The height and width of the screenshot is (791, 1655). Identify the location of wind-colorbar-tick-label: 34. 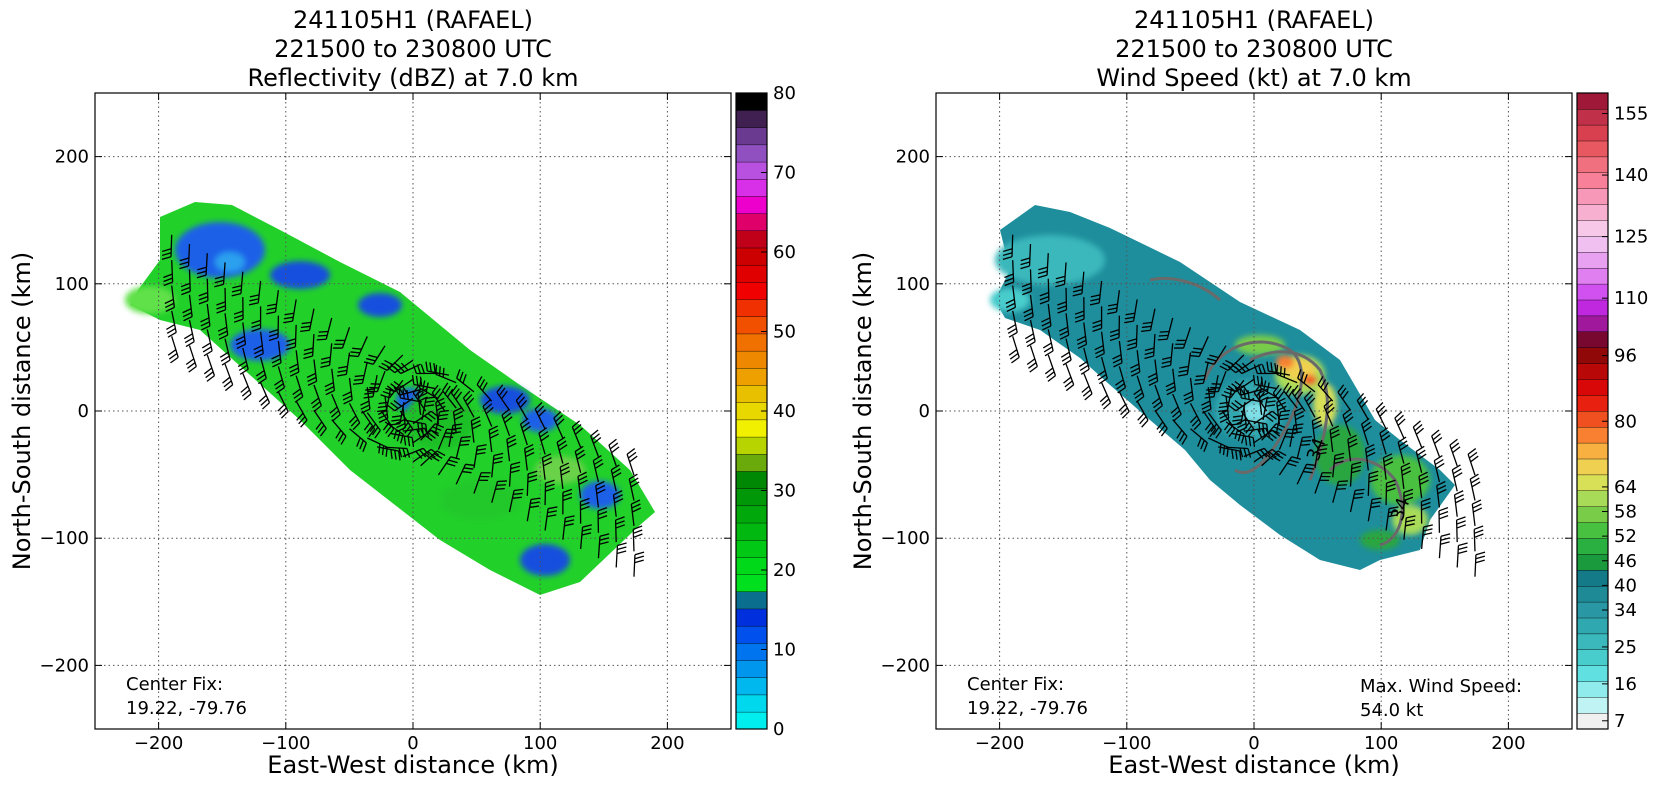
(1625, 610).